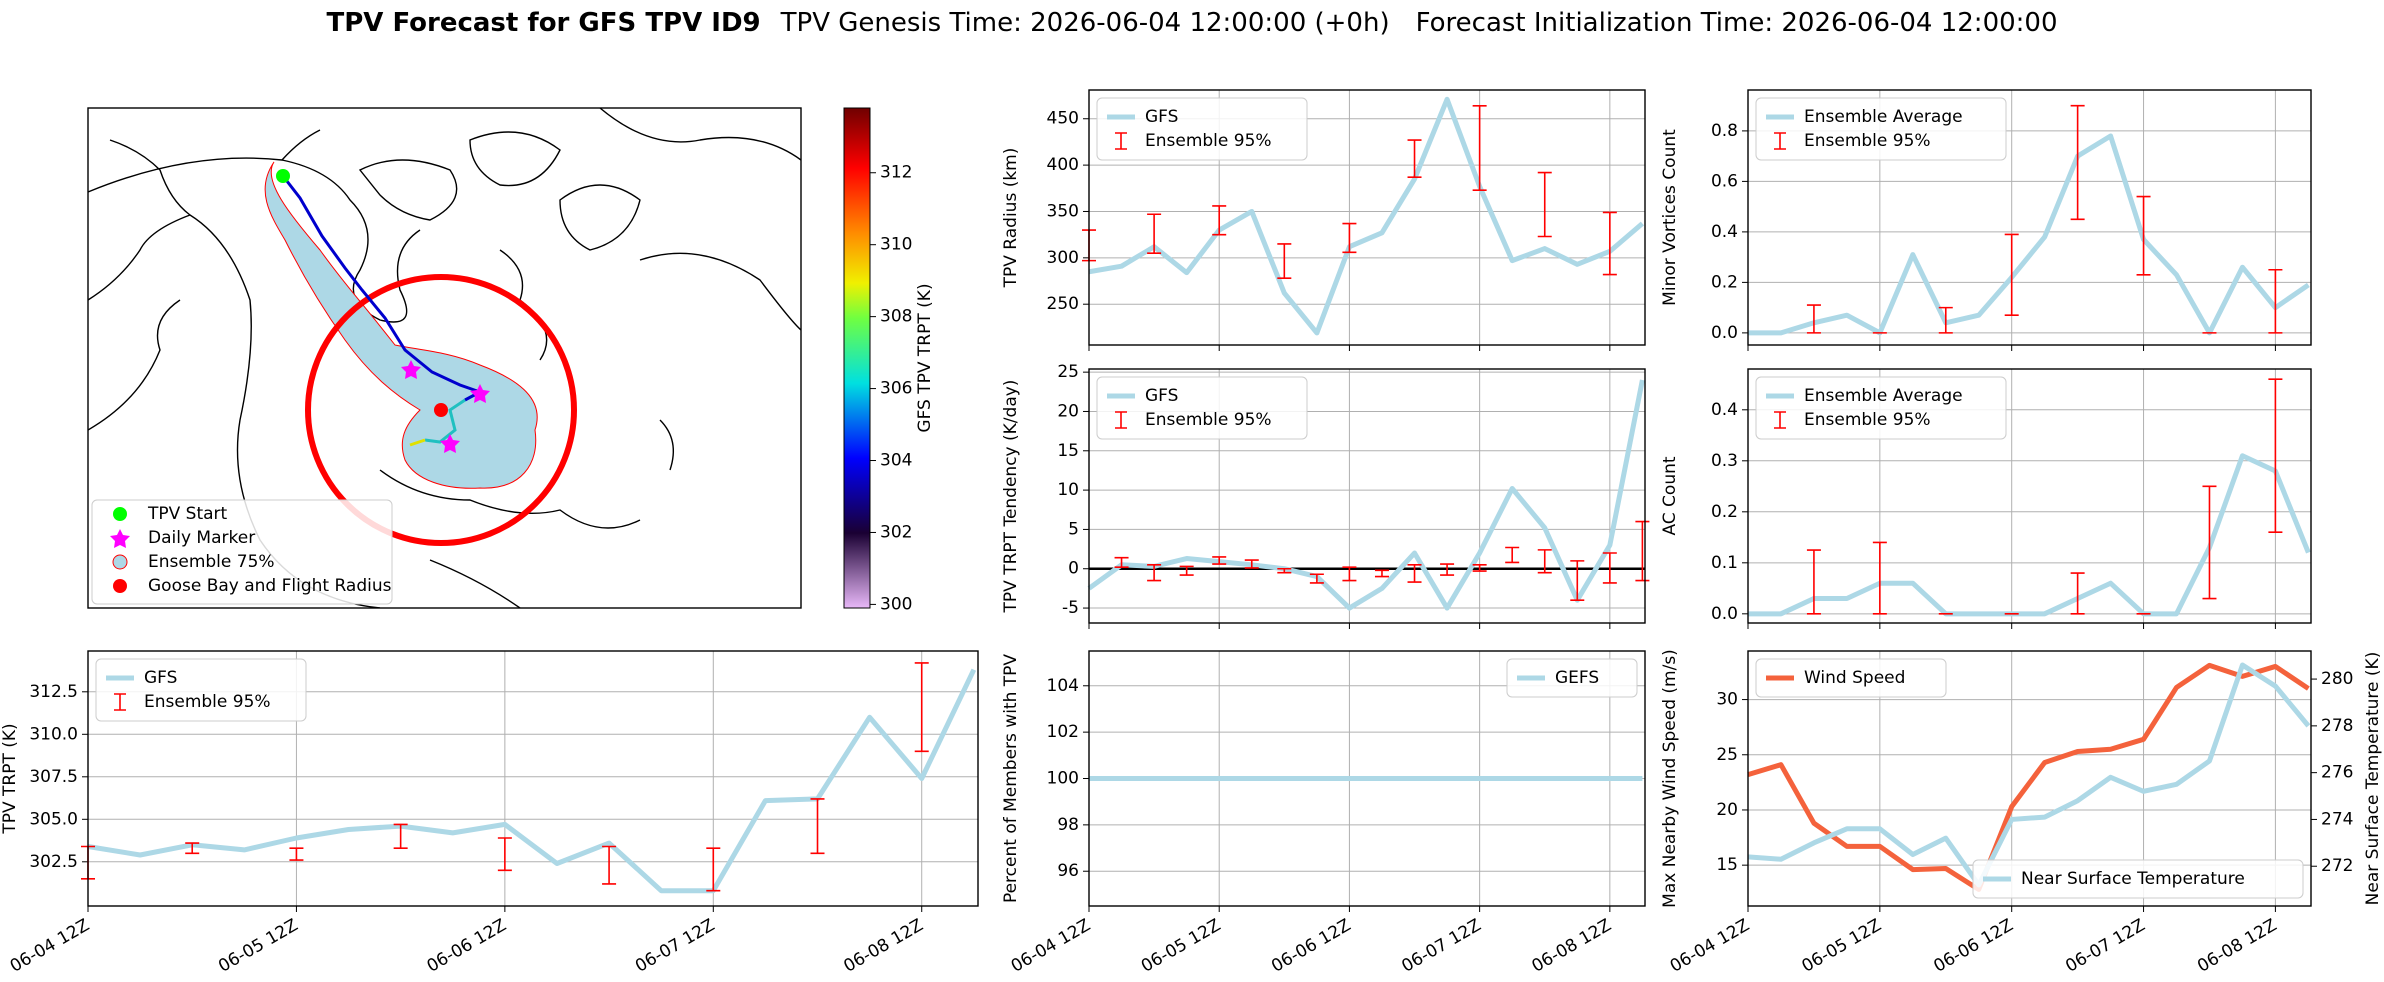  What do you see at coordinates (1063, 165) in the screenshot?
I see `y-tick-label: 400` at bounding box center [1063, 165].